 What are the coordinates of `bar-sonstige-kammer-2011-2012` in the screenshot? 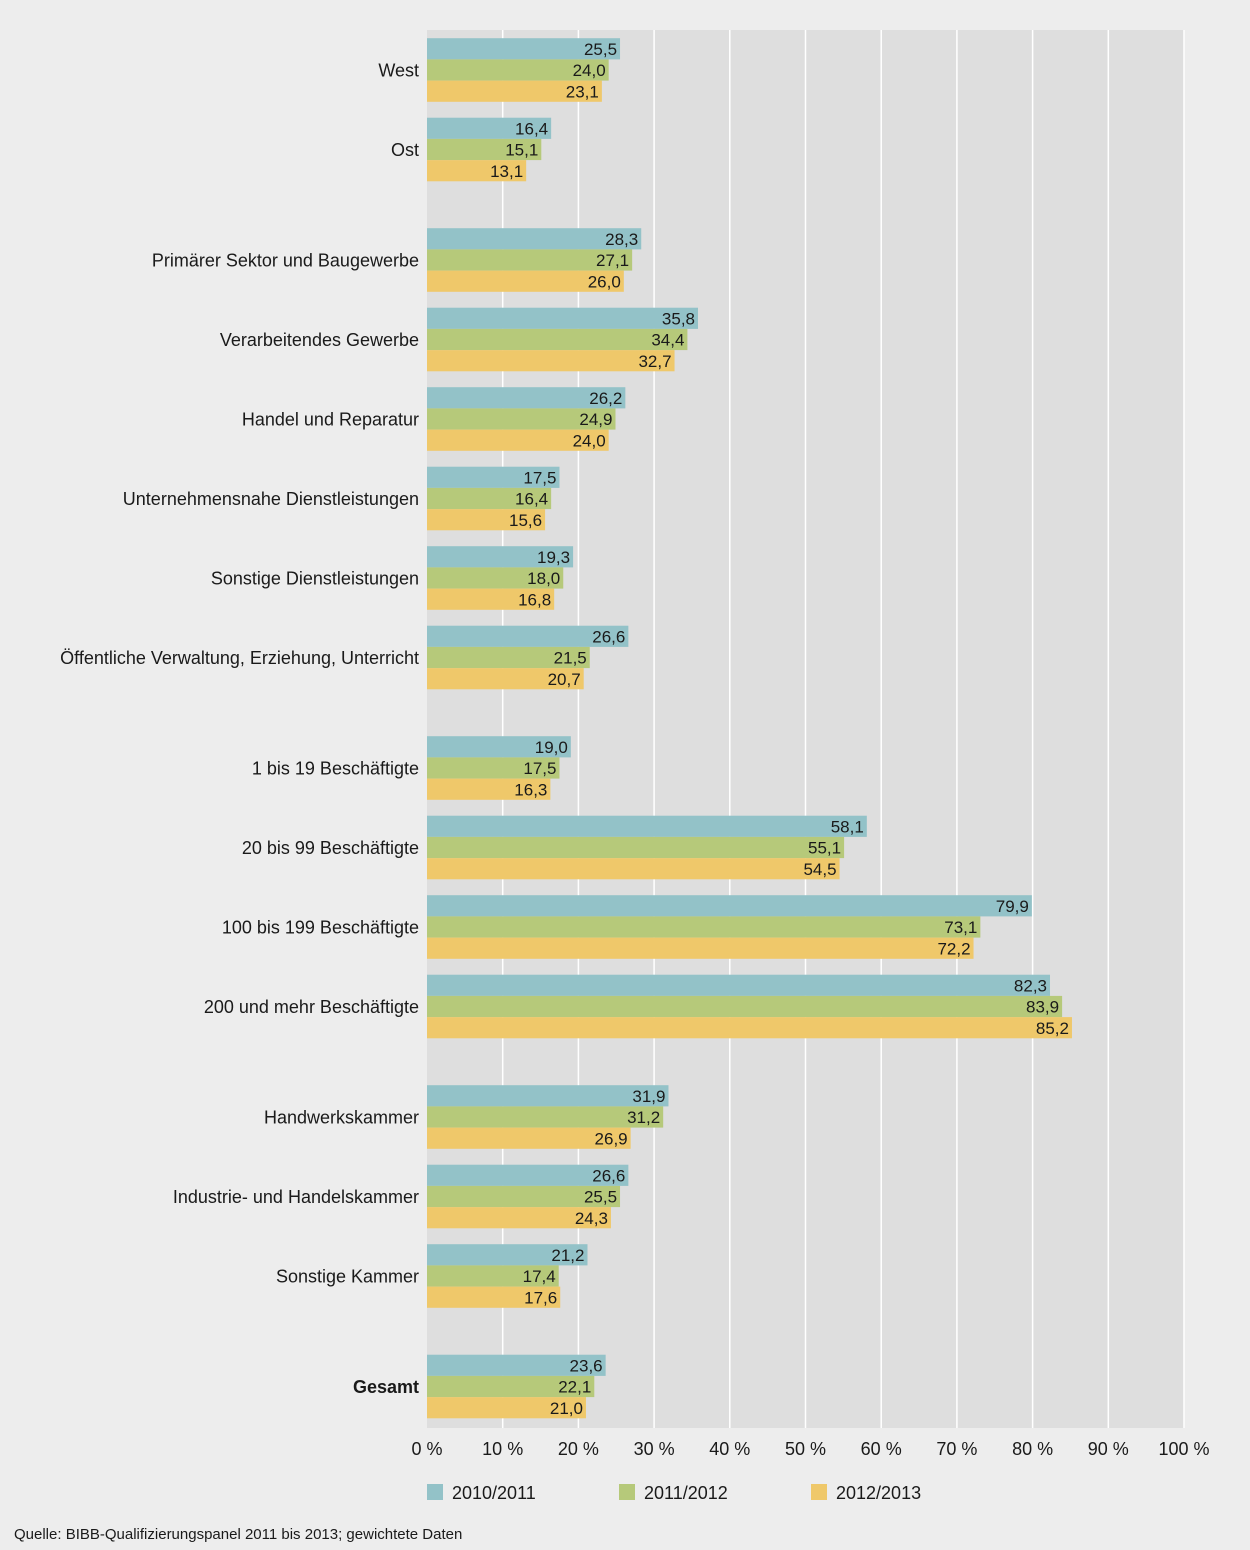 It's located at (493, 1276).